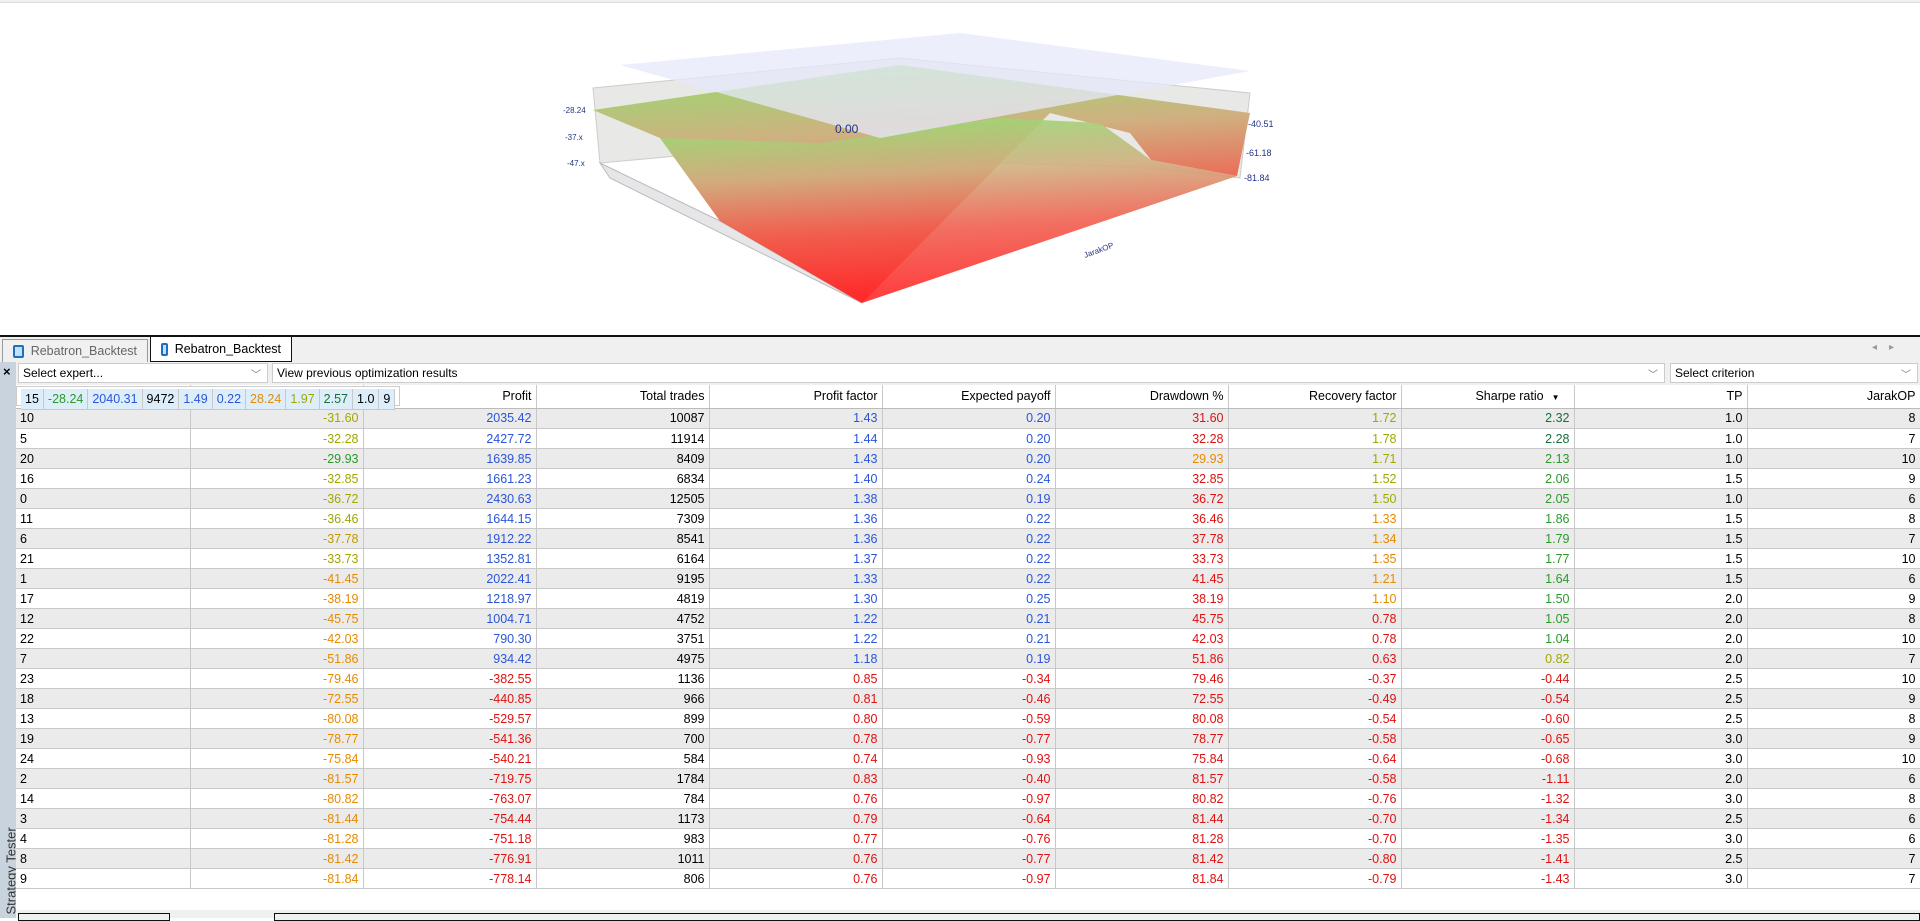 The height and width of the screenshot is (921, 1920). I want to click on cell-result: -51.86, so click(277, 658).